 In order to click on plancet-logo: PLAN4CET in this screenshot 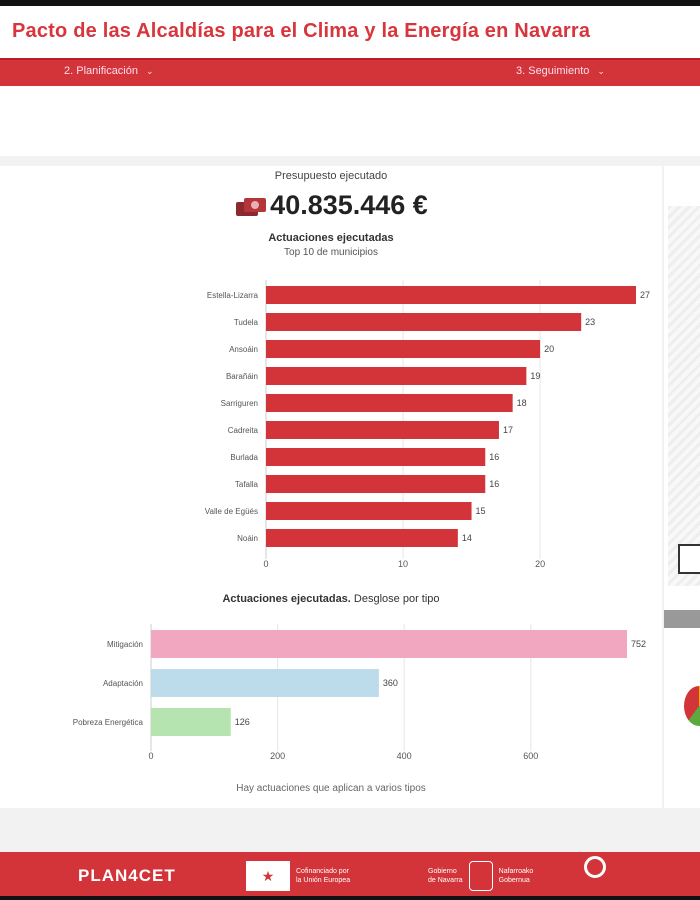, I will do `click(127, 876)`.